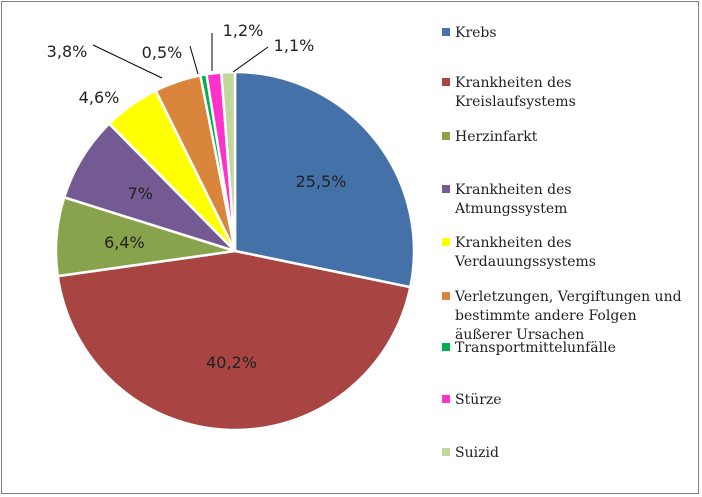  What do you see at coordinates (99, 97) in the screenshot?
I see `data-label: 4,6%` at bounding box center [99, 97].